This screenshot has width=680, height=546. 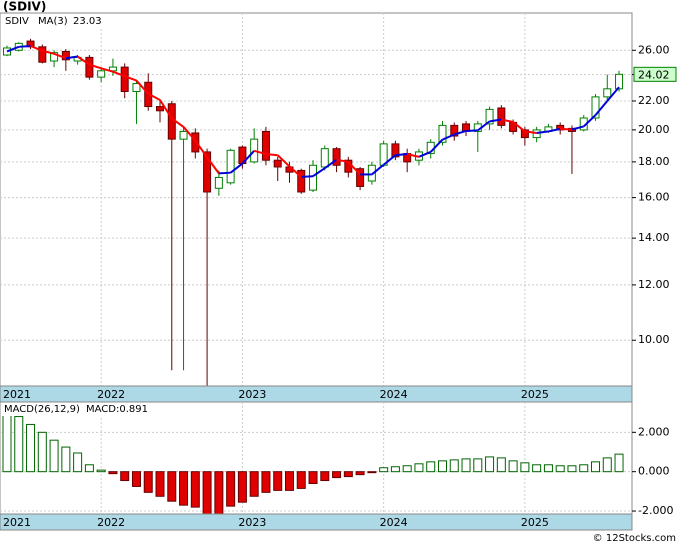 I want to click on legend-macd: MACD:0.891, so click(x=117, y=409).